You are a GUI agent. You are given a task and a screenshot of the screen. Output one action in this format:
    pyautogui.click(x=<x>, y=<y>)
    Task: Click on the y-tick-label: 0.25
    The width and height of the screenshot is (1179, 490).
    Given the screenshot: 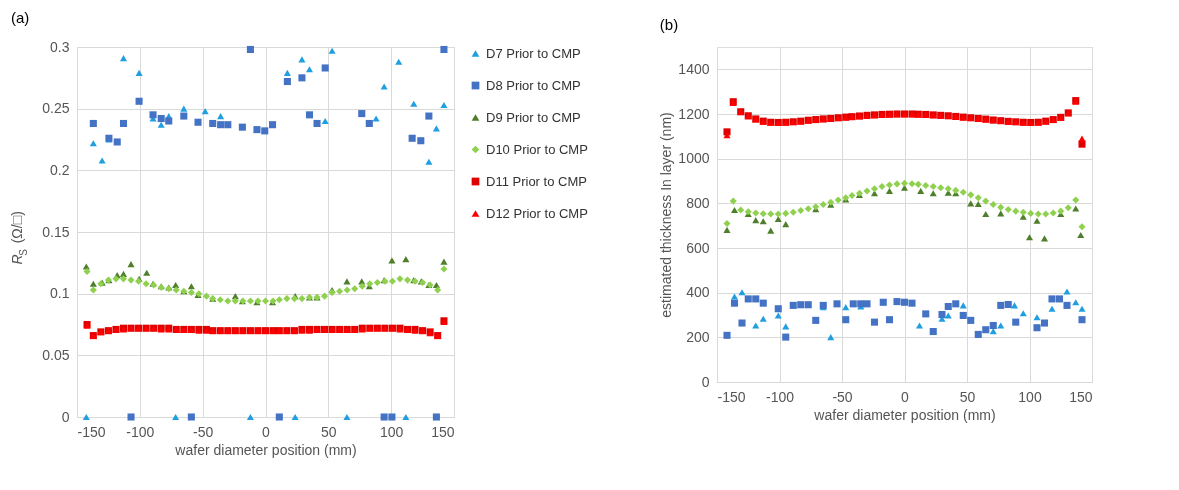 What is the action you would take?
    pyautogui.click(x=56, y=108)
    